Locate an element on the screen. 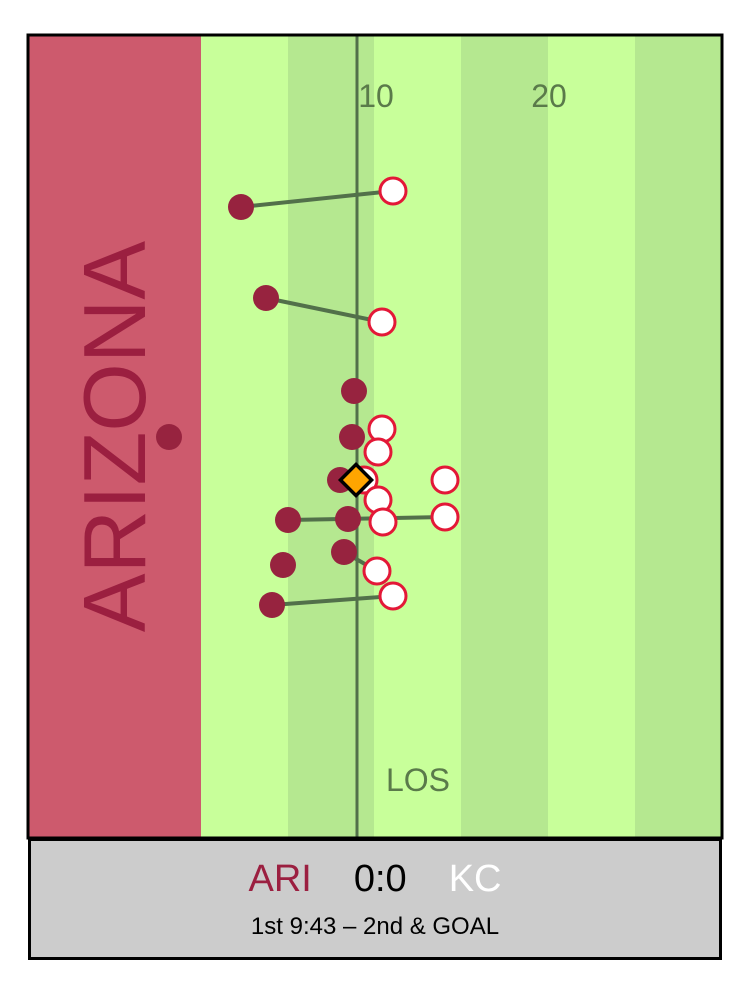 This screenshot has width=750, height=997. score-line: ARI 0:0 KC is located at coordinates (375, 879).